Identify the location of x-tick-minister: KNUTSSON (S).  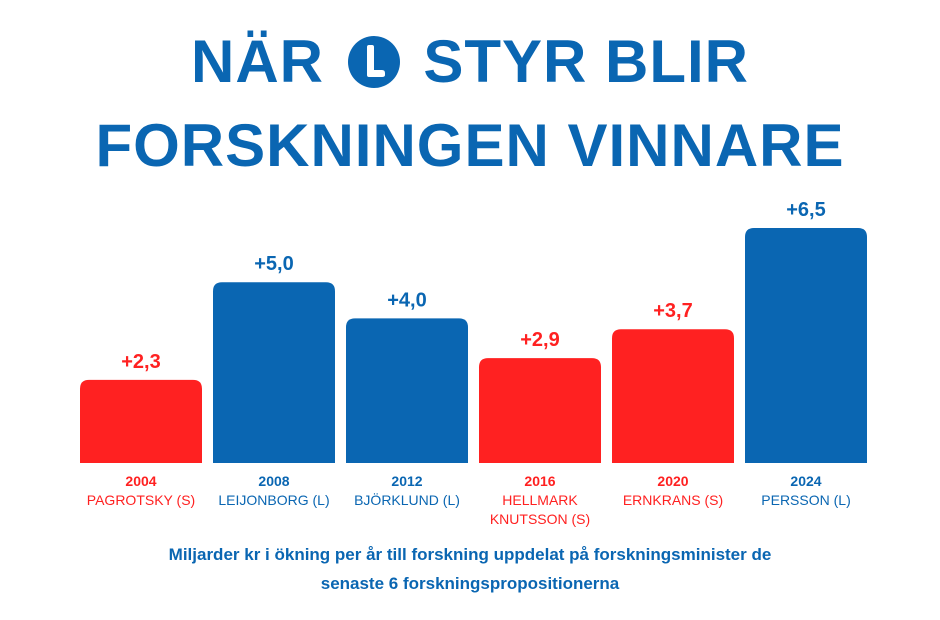
(540, 519).